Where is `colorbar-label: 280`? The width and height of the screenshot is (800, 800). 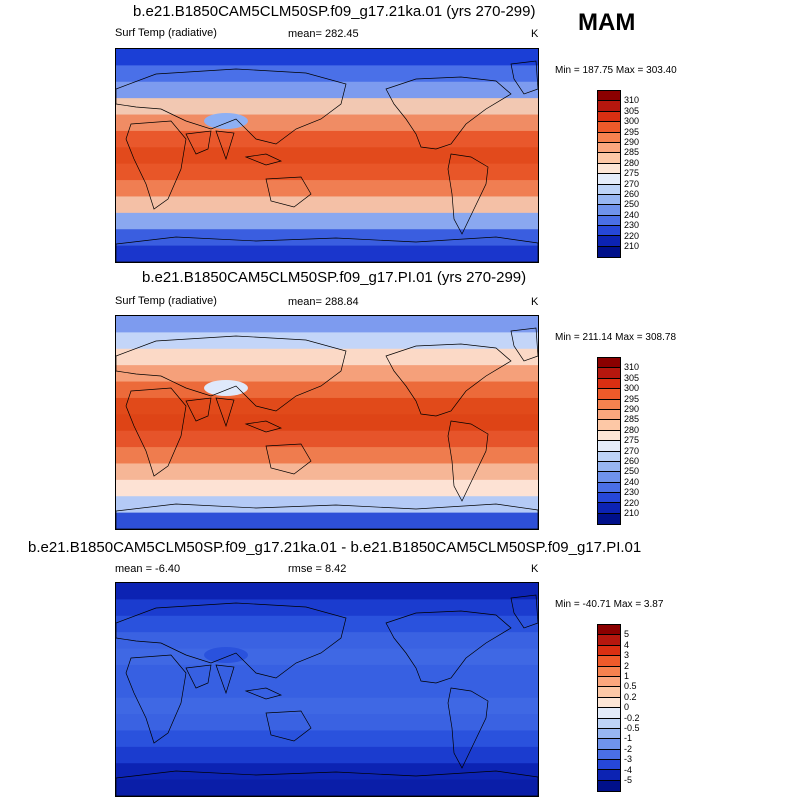 colorbar-label: 280 is located at coordinates (632, 162).